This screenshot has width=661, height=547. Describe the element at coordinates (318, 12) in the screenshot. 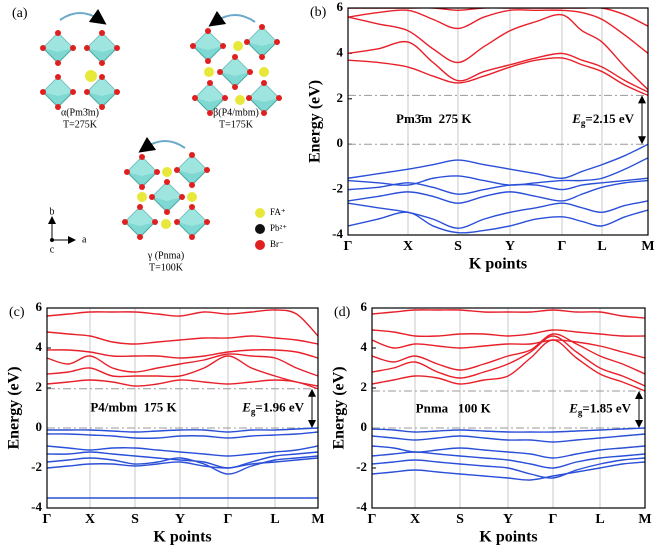

I see `panel-label: (b)` at that location.